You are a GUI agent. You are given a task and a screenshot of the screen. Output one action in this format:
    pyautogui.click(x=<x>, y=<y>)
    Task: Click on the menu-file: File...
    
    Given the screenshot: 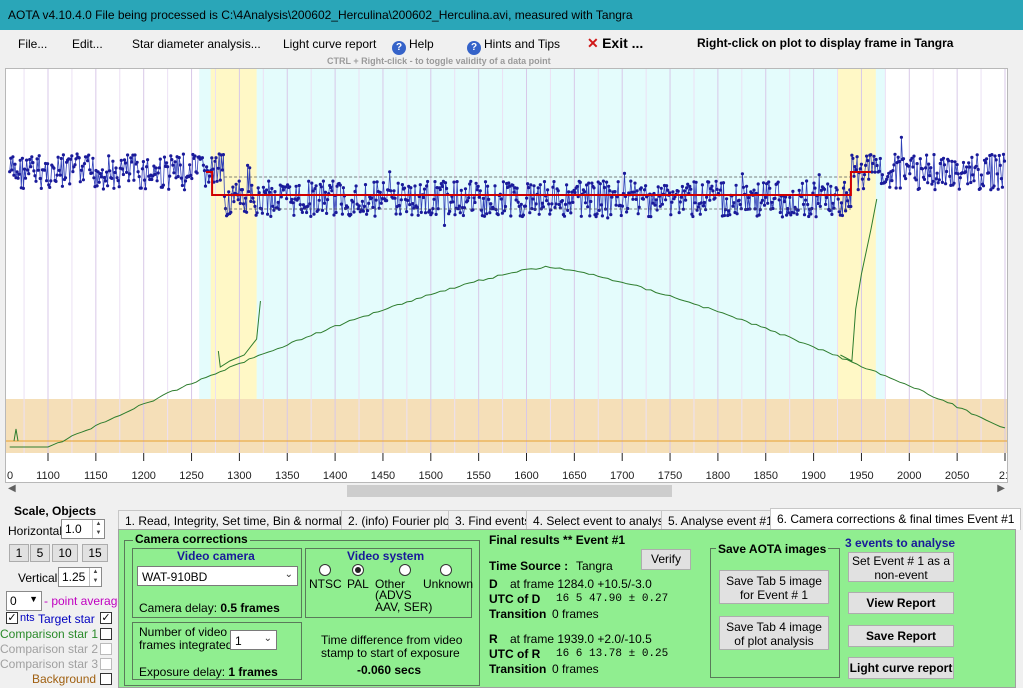 What is the action you would take?
    pyautogui.click(x=33, y=44)
    